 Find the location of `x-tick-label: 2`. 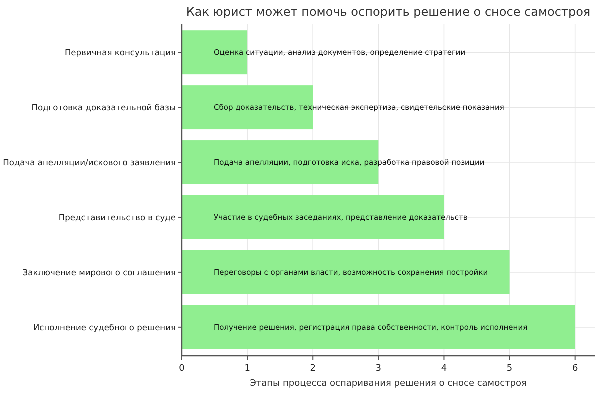

x-tick-label: 2 is located at coordinates (313, 369).